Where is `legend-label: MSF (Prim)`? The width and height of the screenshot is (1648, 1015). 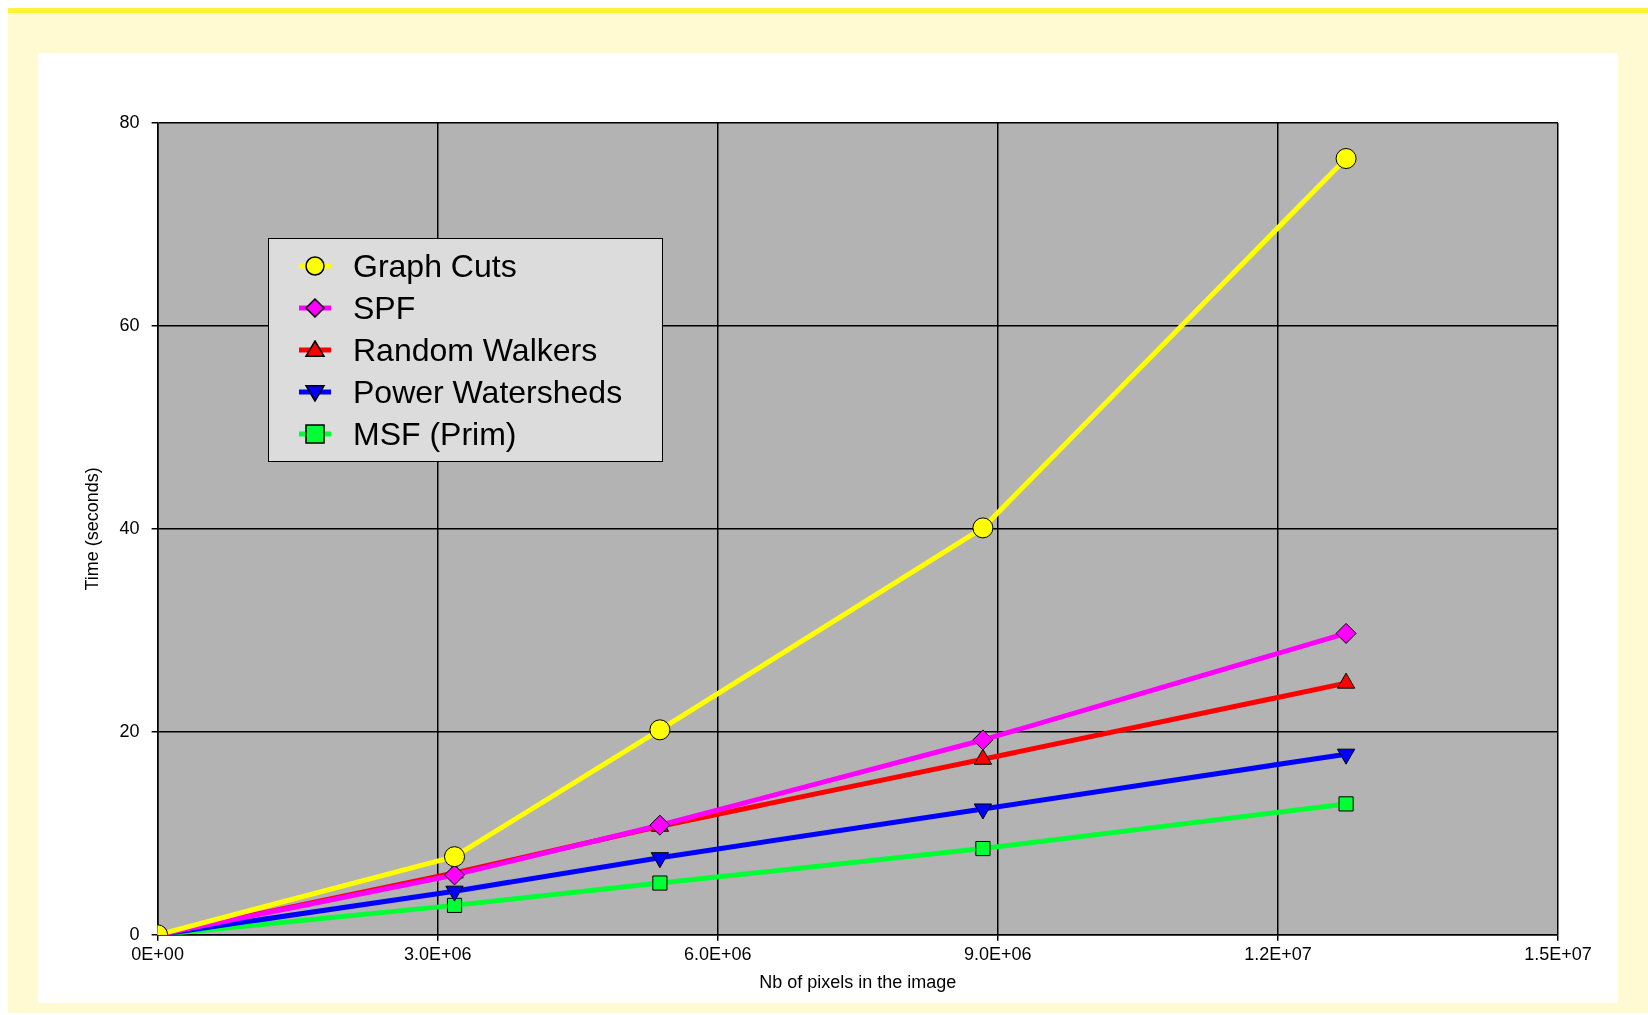
legend-label: MSF (Prim) is located at coordinates (435, 434).